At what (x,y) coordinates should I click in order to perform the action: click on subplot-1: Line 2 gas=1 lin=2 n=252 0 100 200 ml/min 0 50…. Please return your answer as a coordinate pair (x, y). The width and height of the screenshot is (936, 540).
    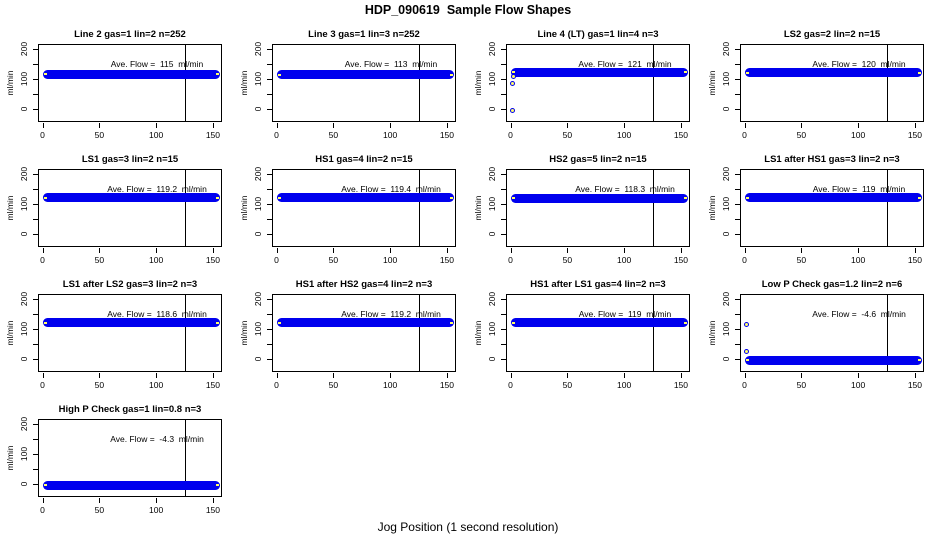
    Looking at the image, I should click on (117, 80).